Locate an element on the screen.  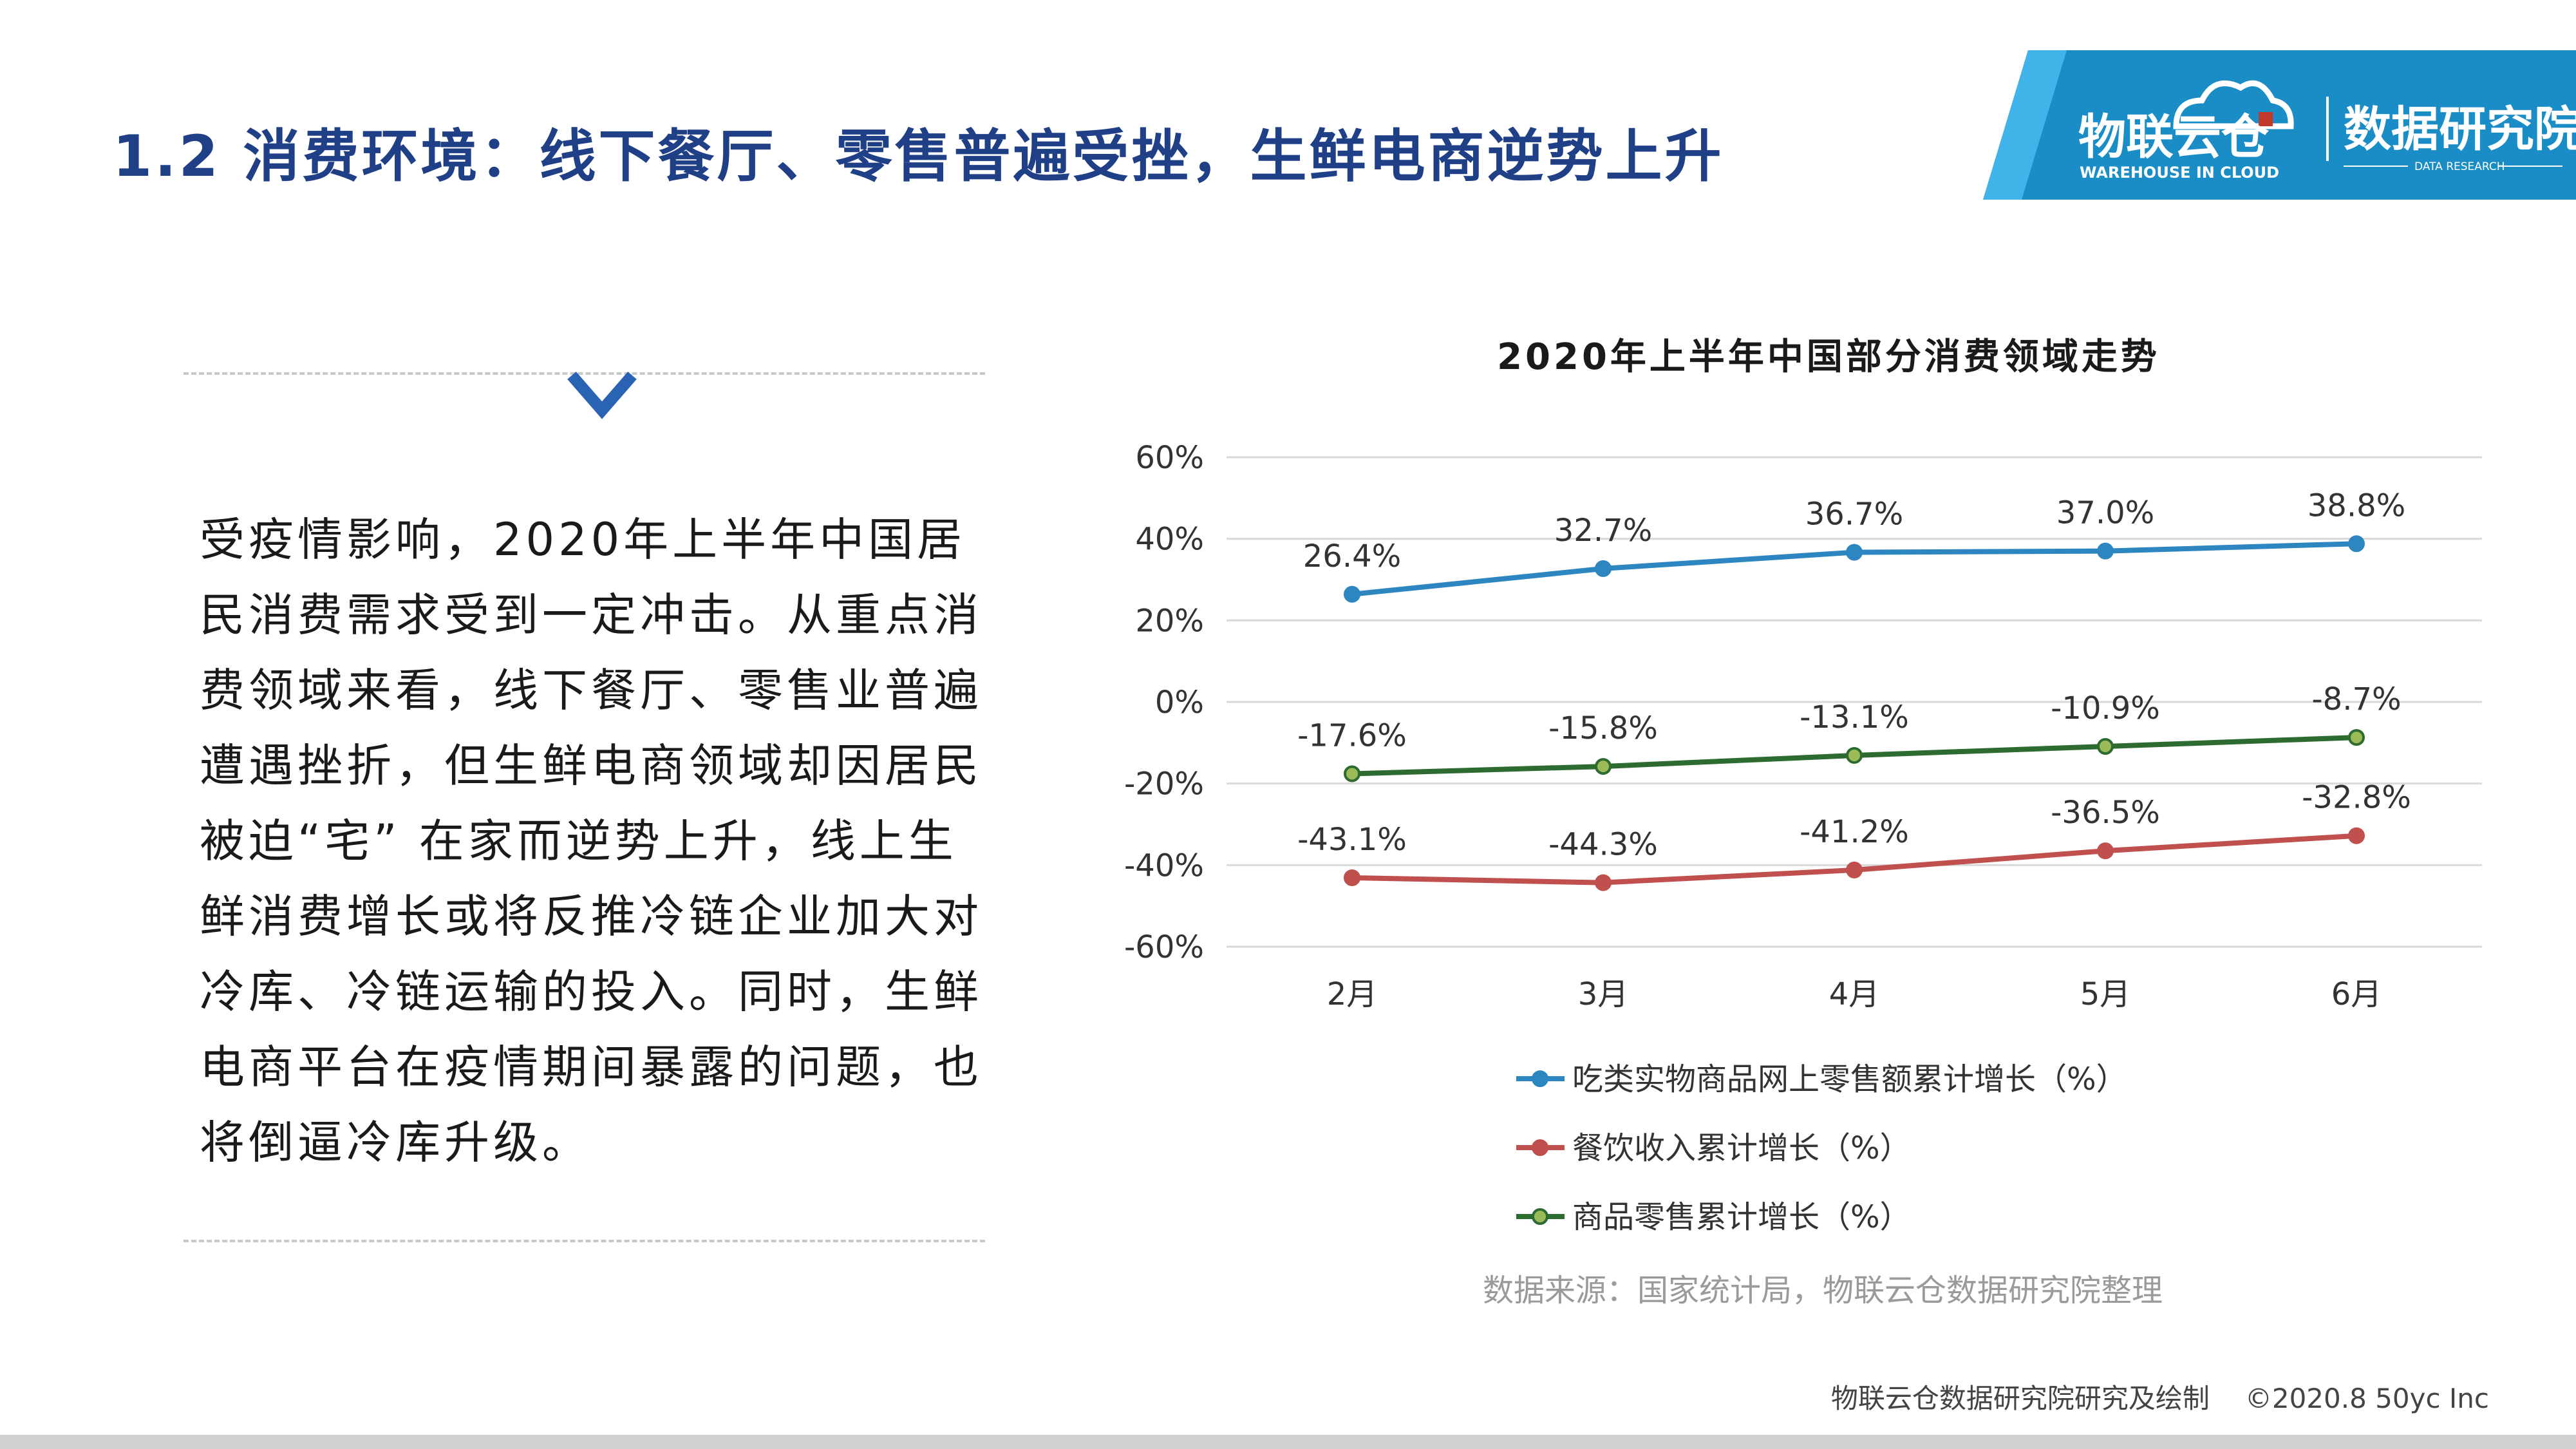
x-tick-label: 2月 is located at coordinates (1352, 994).